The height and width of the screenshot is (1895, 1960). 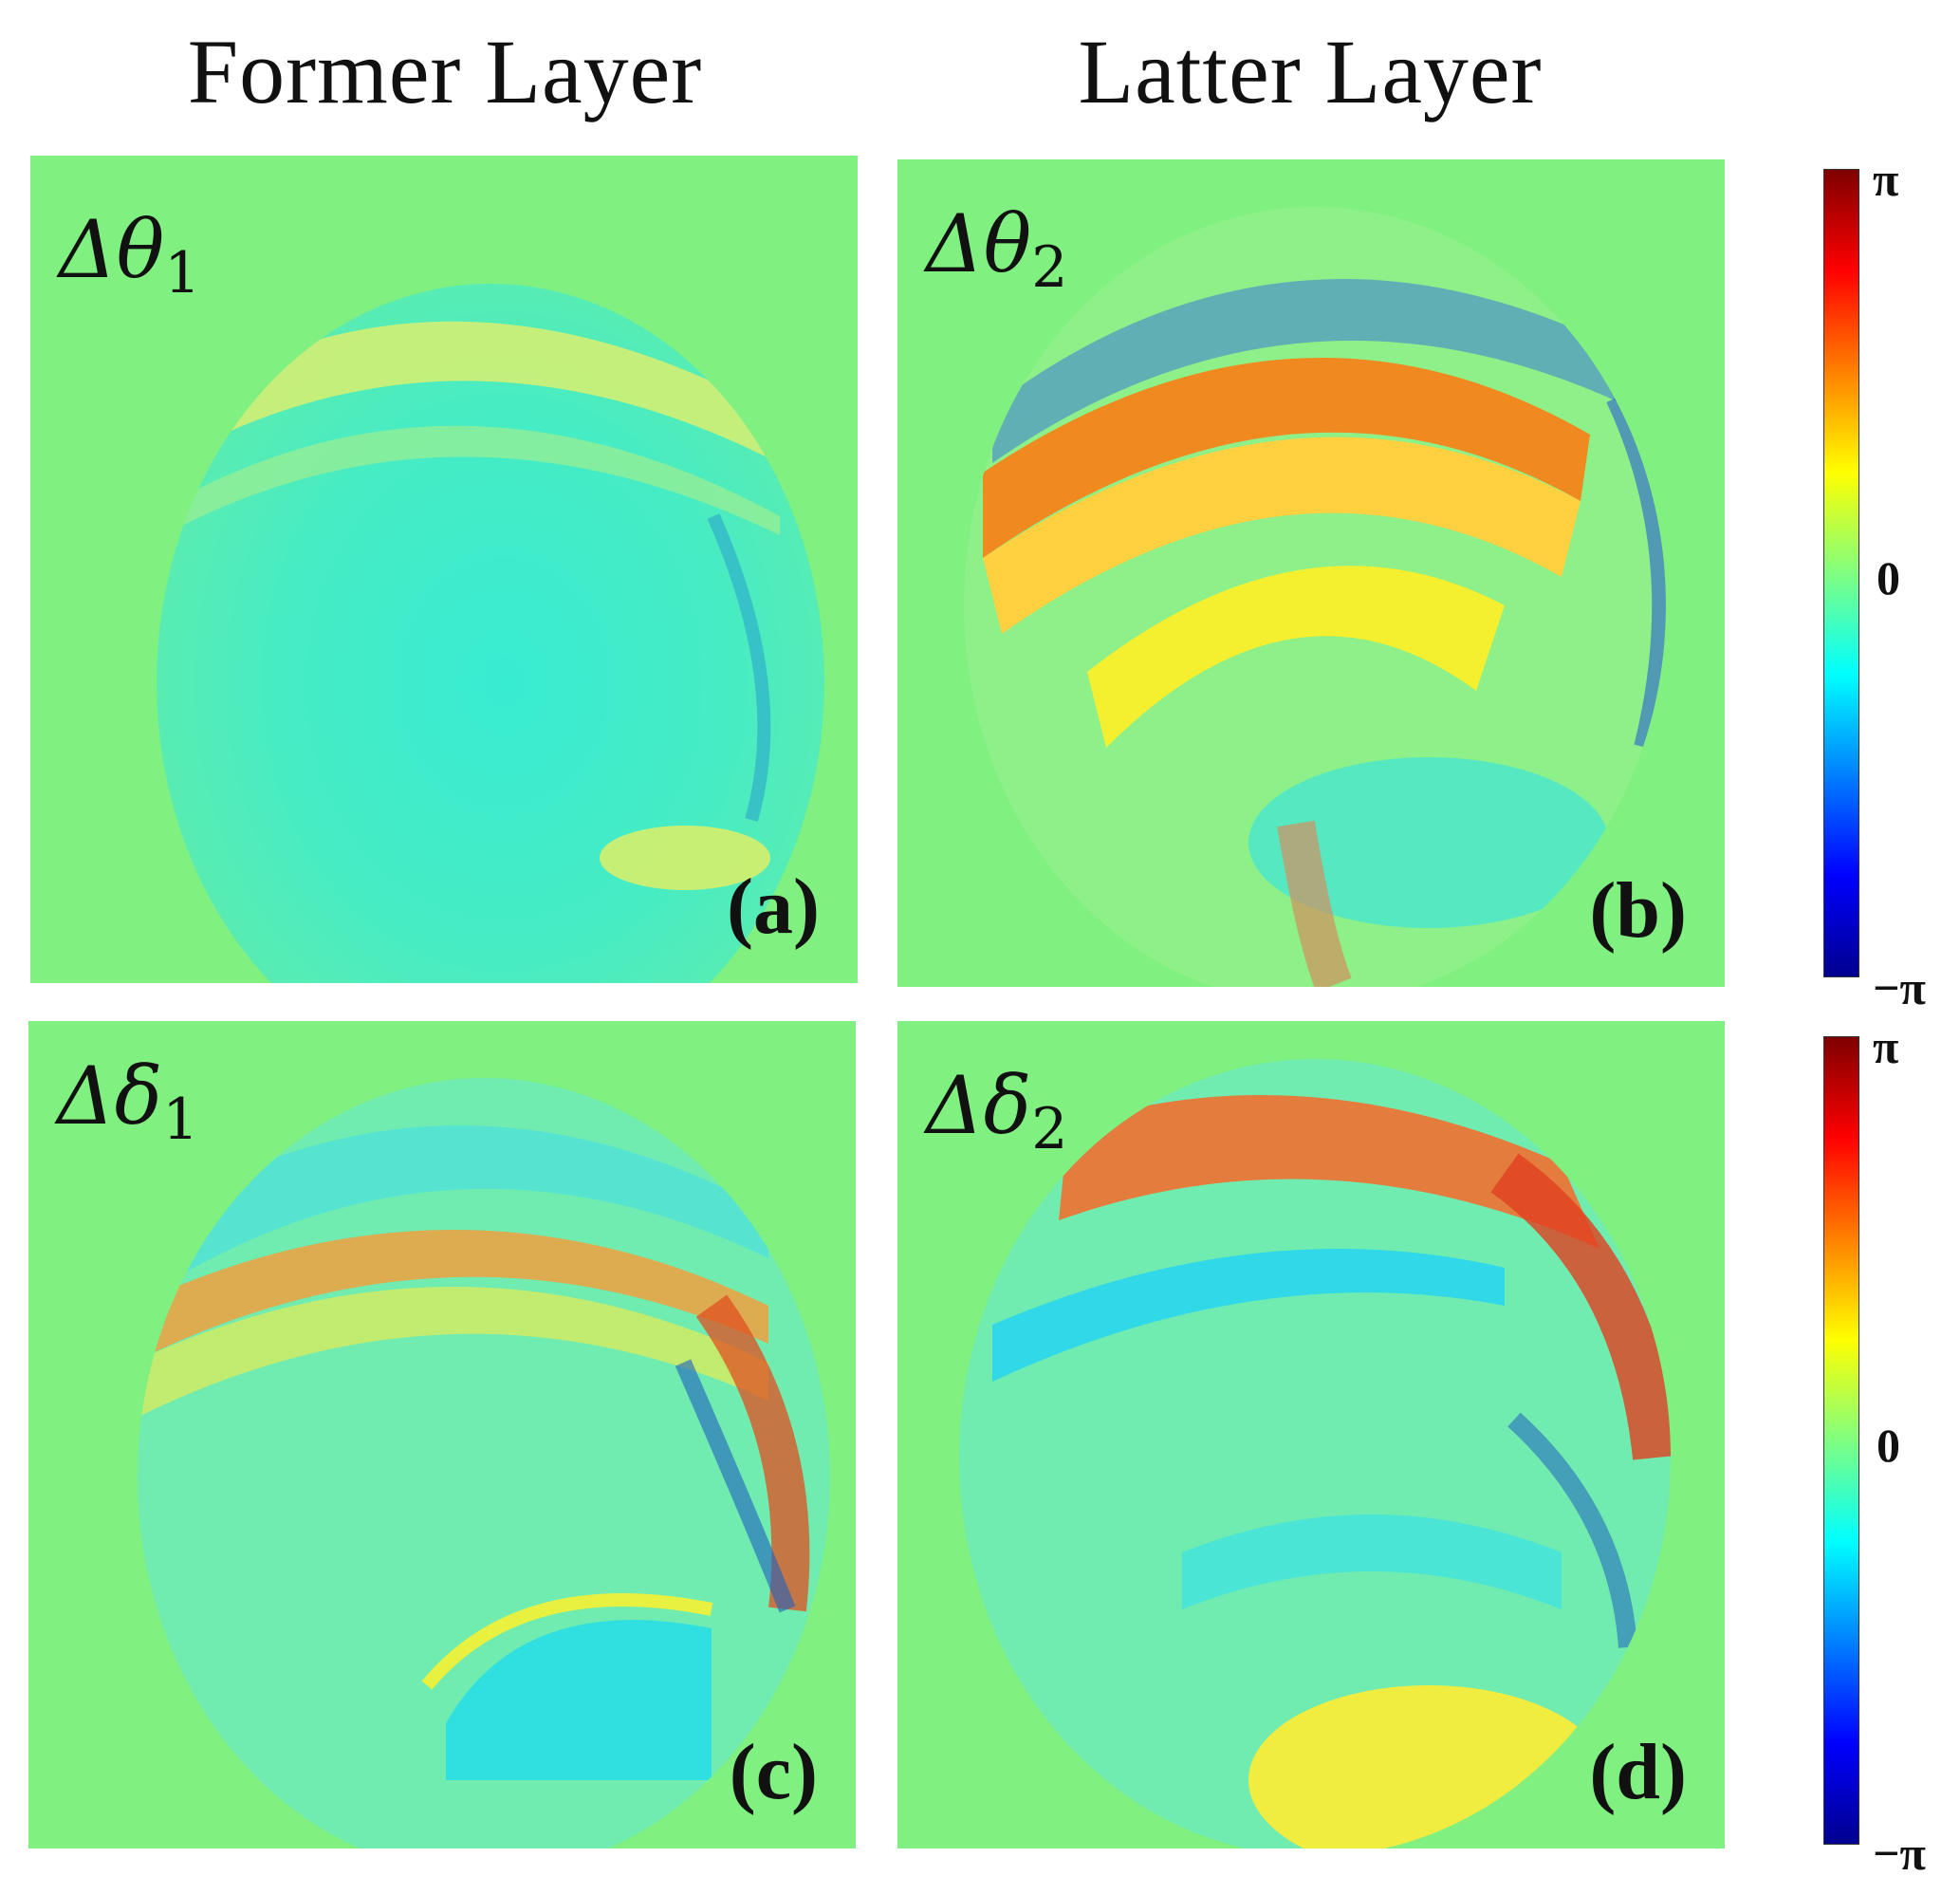 What do you see at coordinates (484, 1463) in the screenshot?
I see `phase-map-c` at bounding box center [484, 1463].